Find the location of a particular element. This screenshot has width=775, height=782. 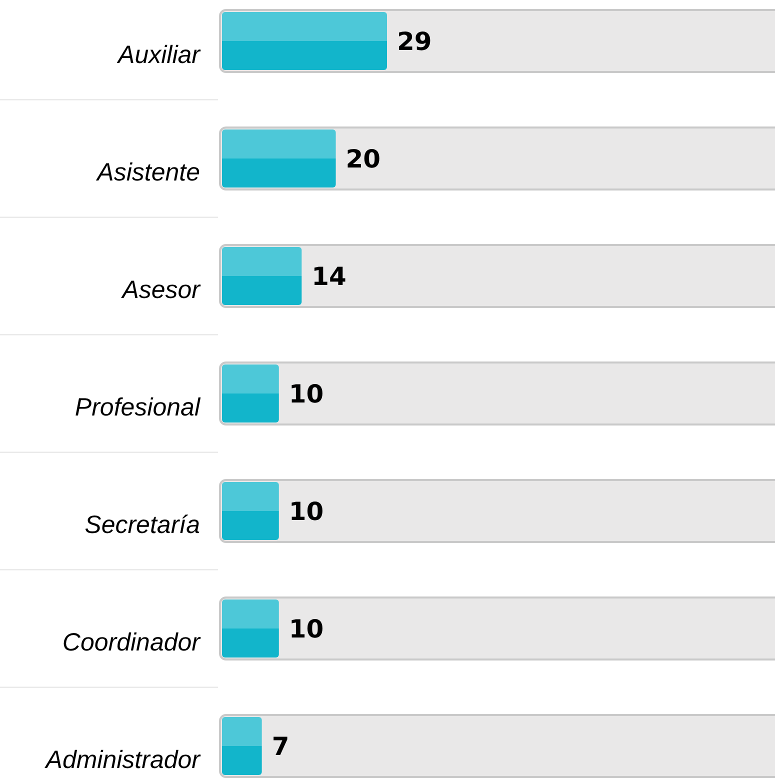

data-label: 29 is located at coordinates (414, 41).